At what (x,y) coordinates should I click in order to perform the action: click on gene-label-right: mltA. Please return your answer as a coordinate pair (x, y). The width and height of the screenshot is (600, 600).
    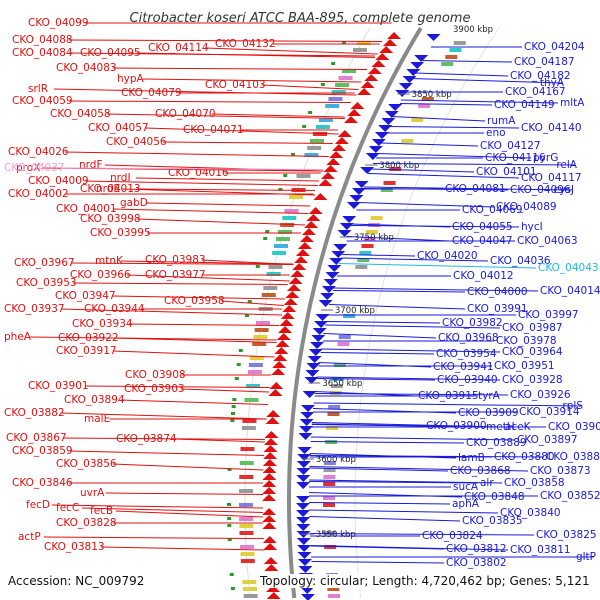
    Looking at the image, I should click on (572, 103).